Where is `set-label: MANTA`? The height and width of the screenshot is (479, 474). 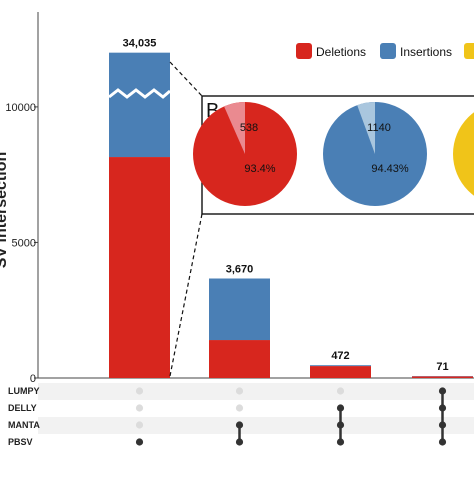 set-label: MANTA is located at coordinates (24, 425).